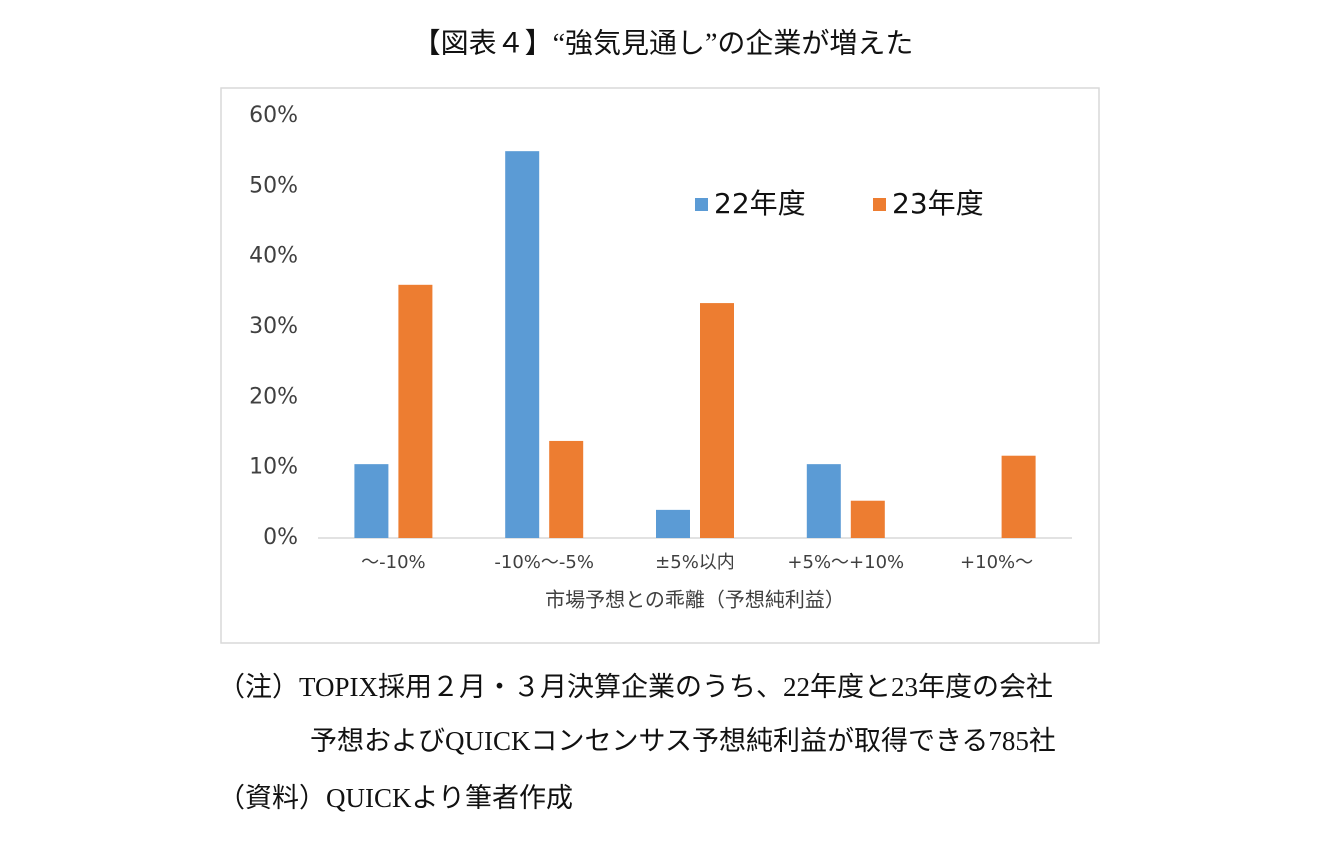 This screenshot has height=854, width=1327. I want to click on x-tick-label: +5%～+10%, so click(845, 562).